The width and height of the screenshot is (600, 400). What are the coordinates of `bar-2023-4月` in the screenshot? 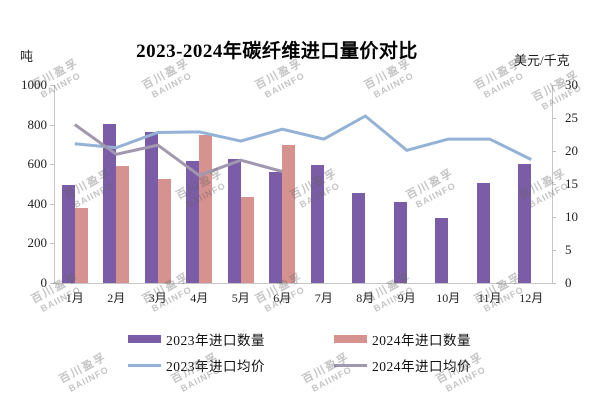 It's located at (193, 222).